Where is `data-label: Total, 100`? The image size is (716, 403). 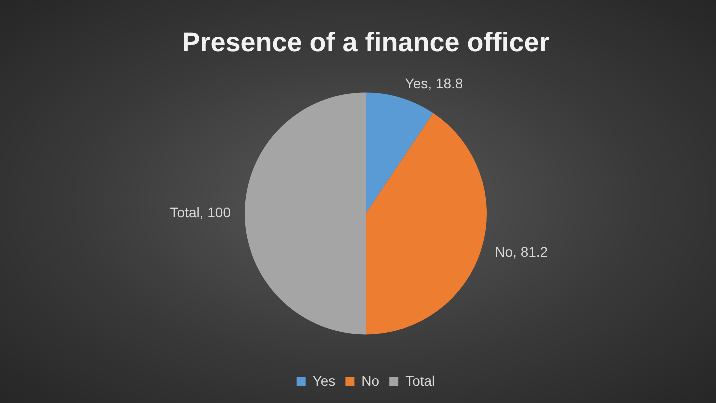 data-label: Total, 100 is located at coordinates (201, 212).